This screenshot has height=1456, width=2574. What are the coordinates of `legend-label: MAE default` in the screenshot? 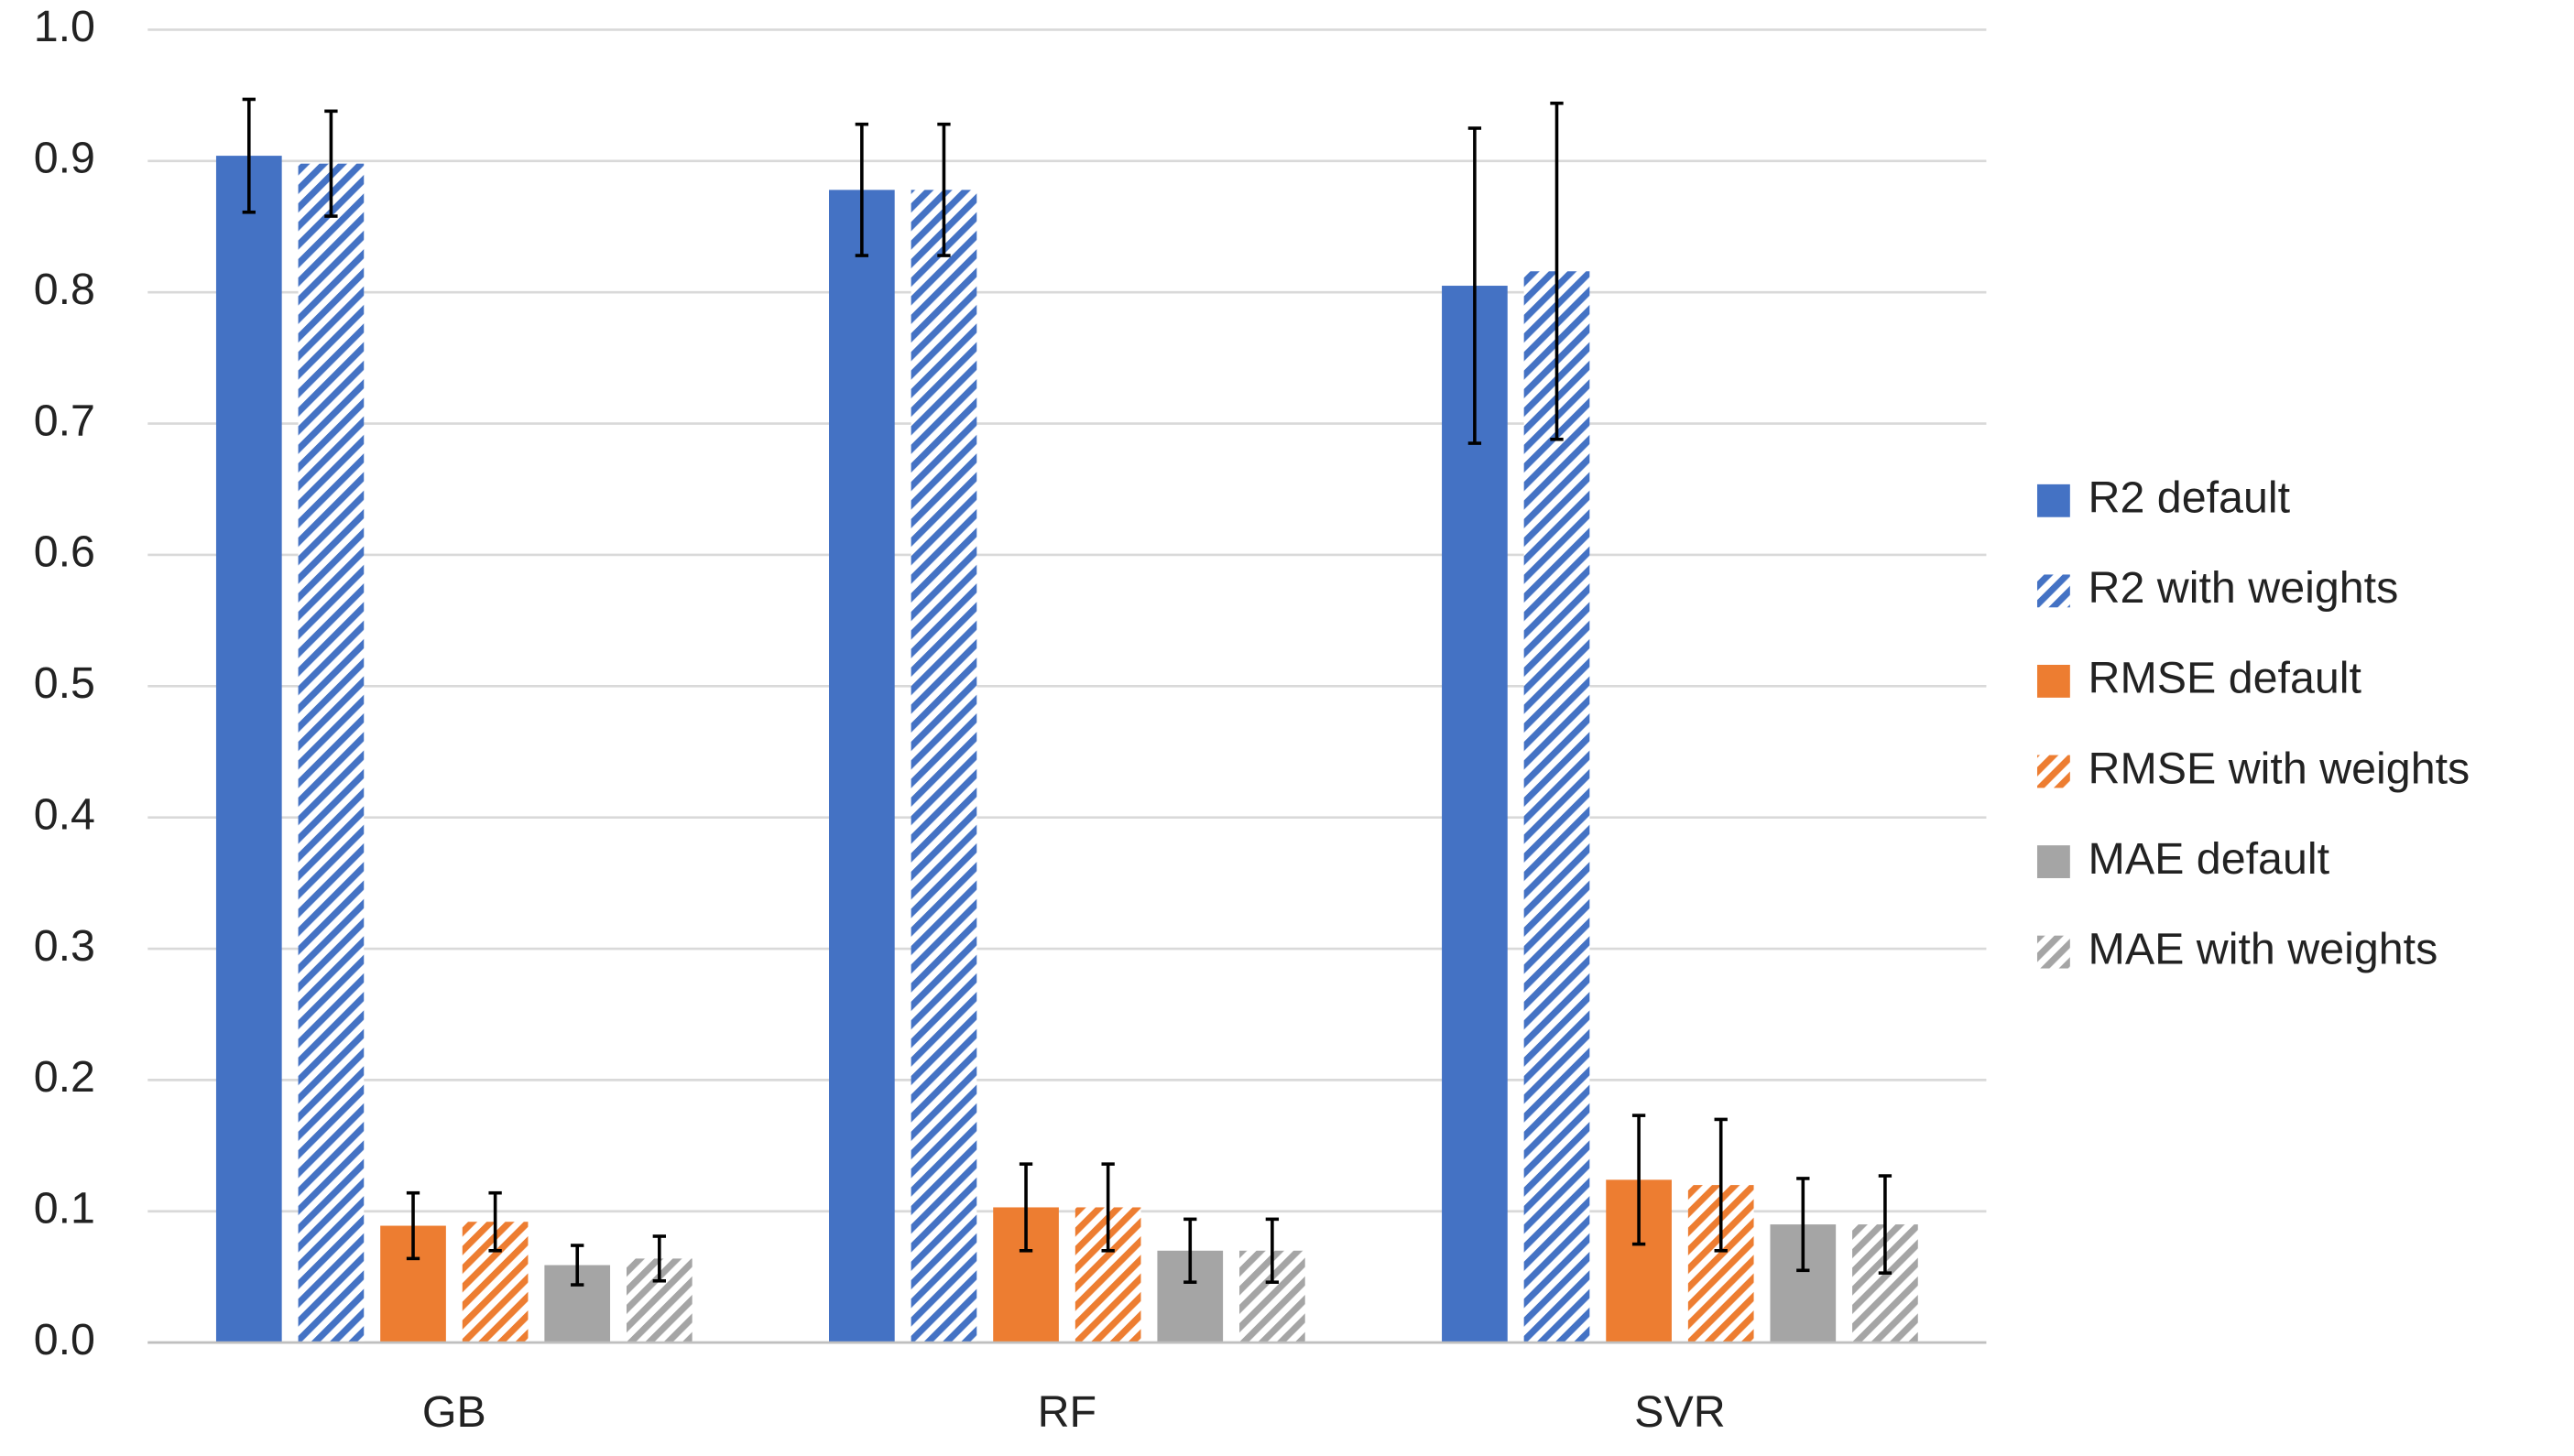 It's located at (2210, 859).